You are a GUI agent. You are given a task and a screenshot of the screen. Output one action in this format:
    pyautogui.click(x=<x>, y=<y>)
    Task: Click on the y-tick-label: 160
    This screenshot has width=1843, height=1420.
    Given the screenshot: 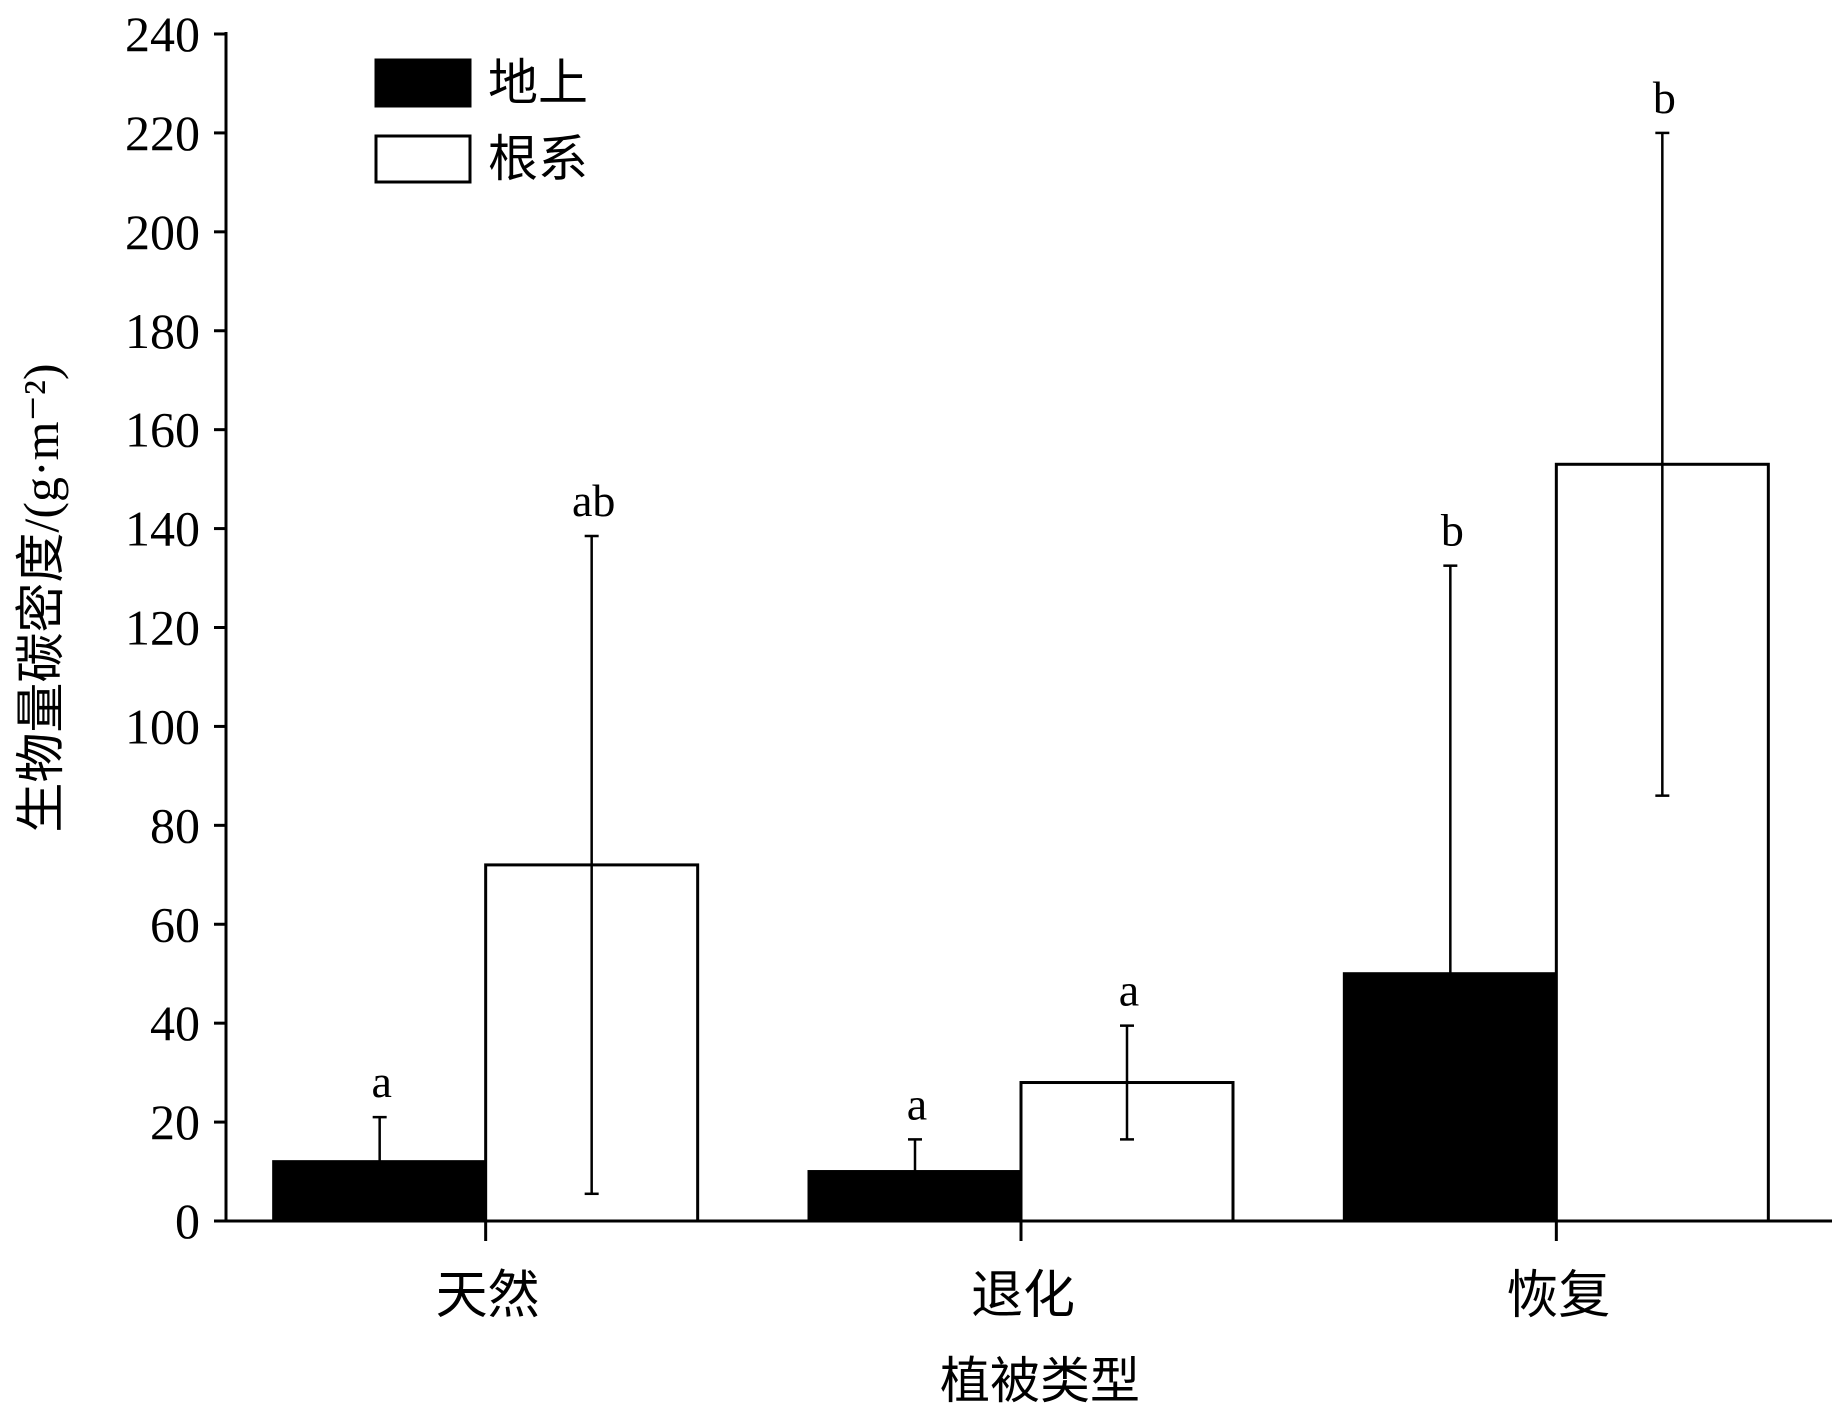 What is the action you would take?
    pyautogui.click(x=162, y=430)
    